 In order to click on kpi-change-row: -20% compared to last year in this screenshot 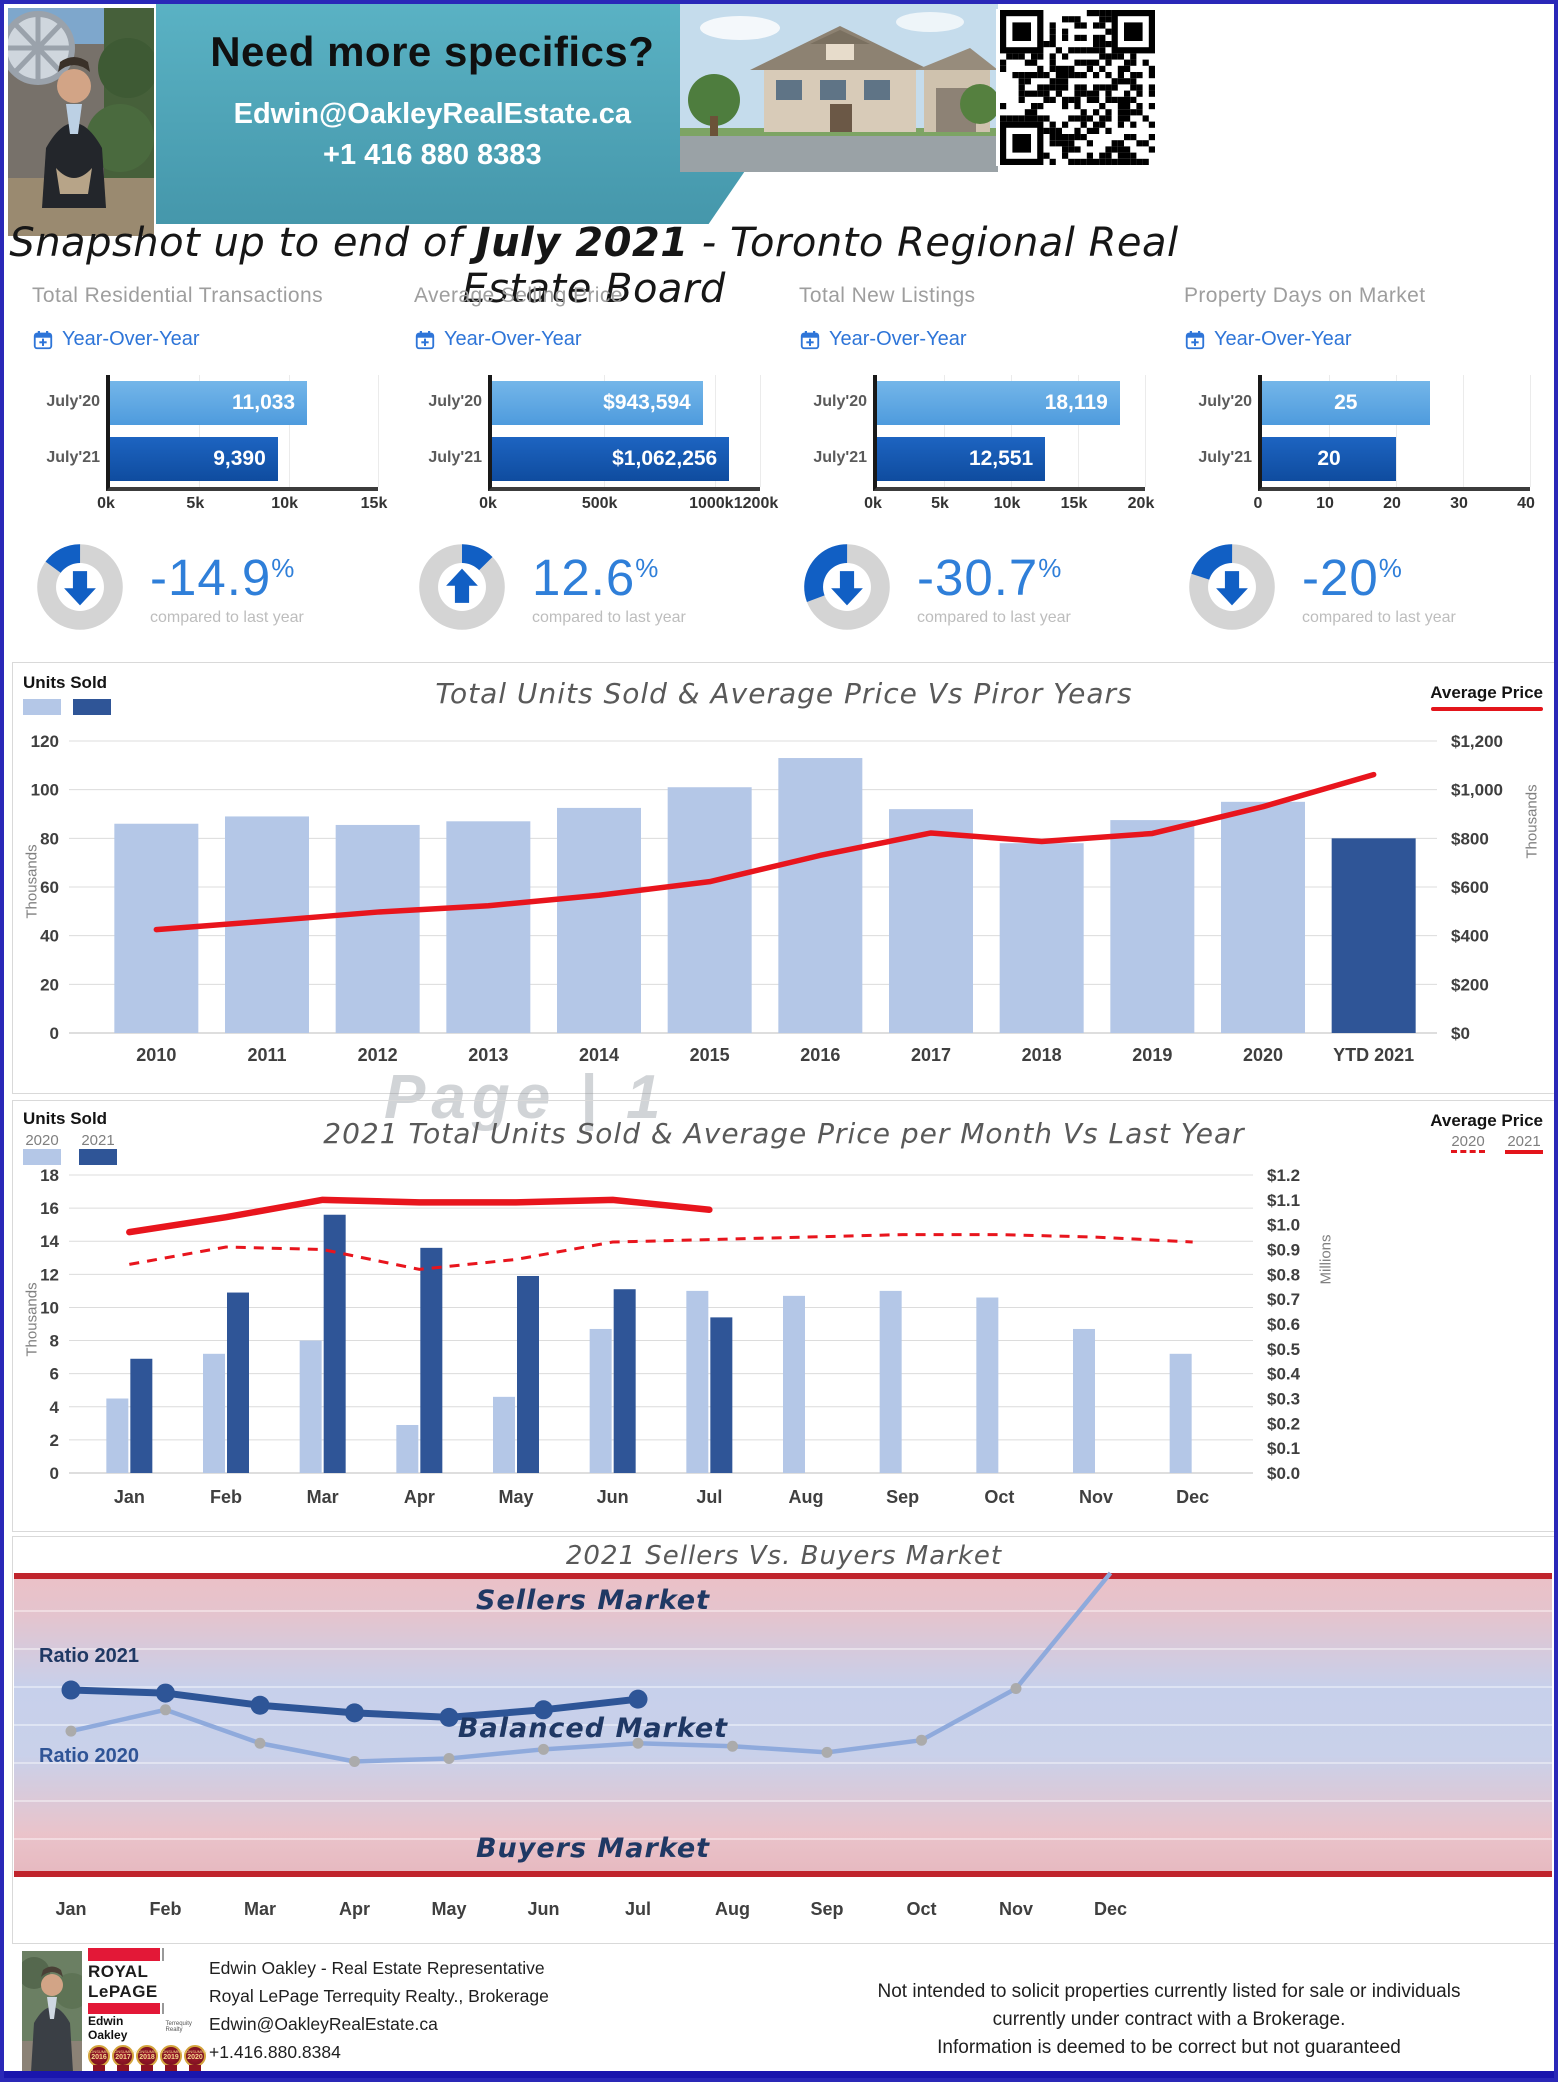, I will do `click(1363, 587)`.